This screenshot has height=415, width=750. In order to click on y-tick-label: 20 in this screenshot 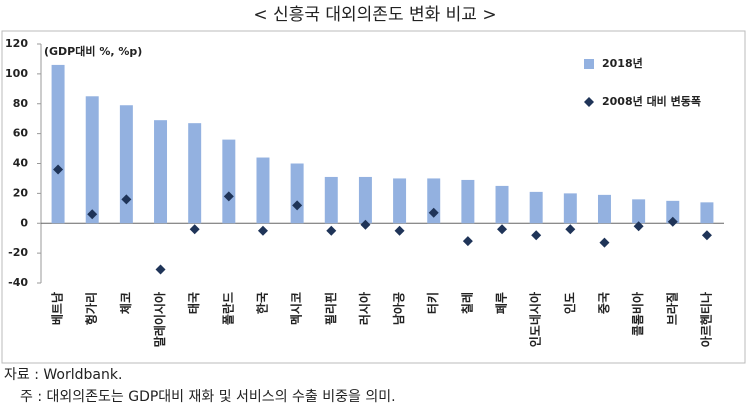, I will do `click(21, 192)`.